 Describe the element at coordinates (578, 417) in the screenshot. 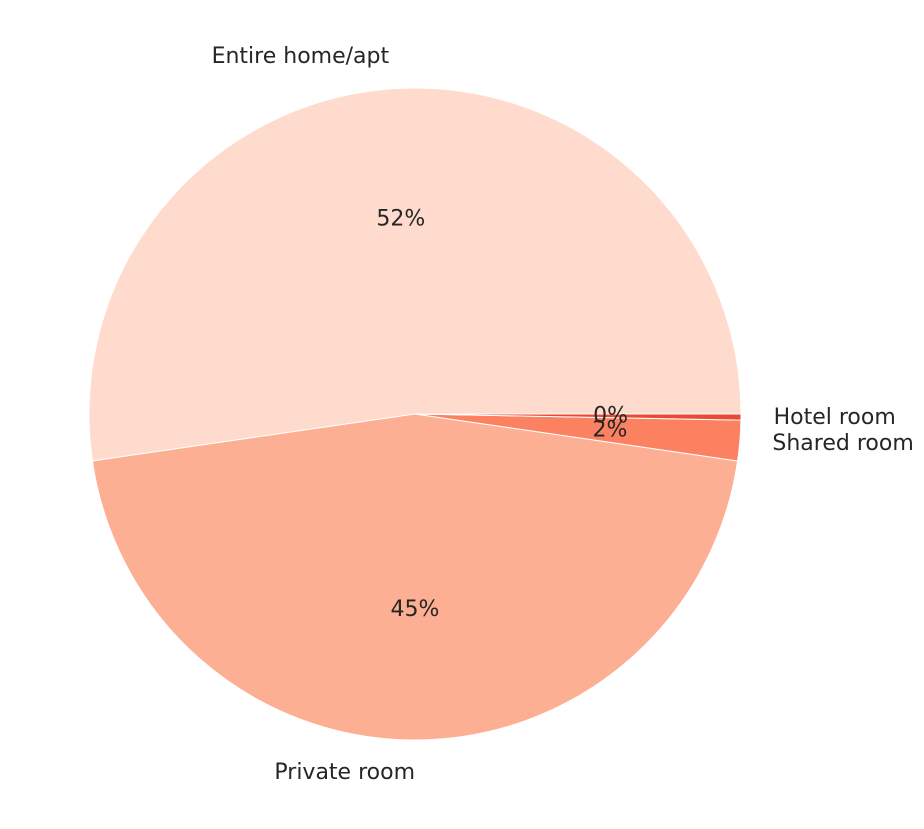

I see `pie-slice-hotel-room` at that location.